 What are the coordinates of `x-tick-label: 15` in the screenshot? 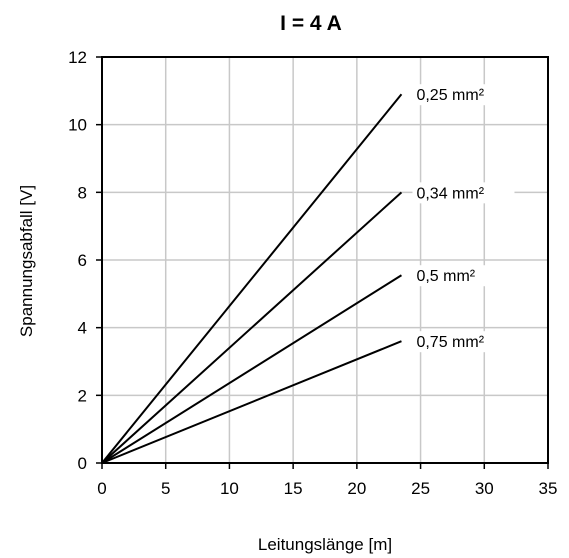 It's located at (293, 488).